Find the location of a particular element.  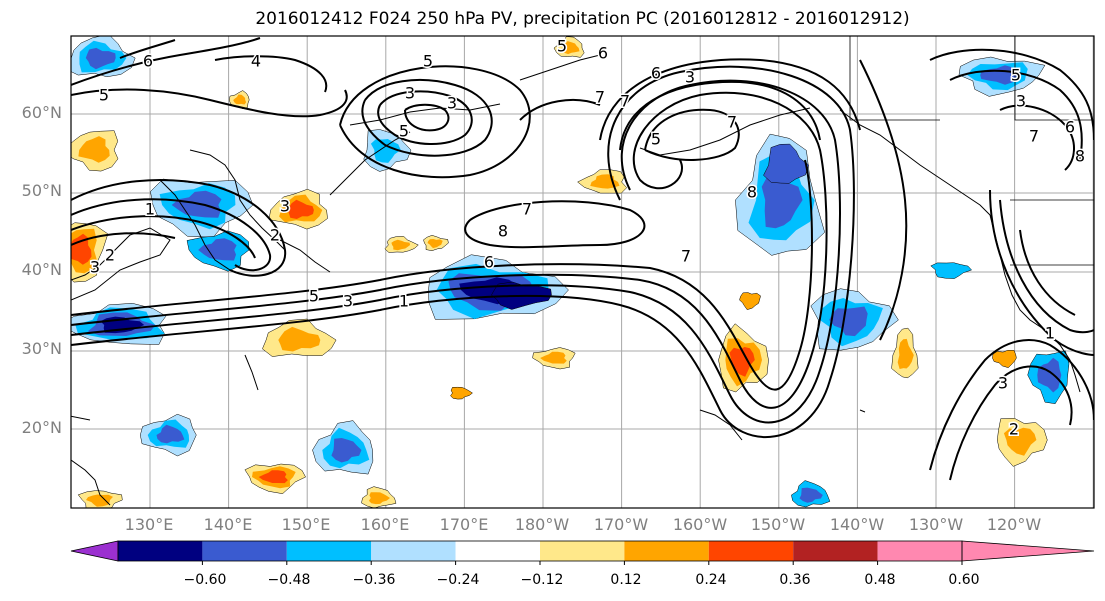

lon-label-180w: 180°W is located at coordinates (542, 524).